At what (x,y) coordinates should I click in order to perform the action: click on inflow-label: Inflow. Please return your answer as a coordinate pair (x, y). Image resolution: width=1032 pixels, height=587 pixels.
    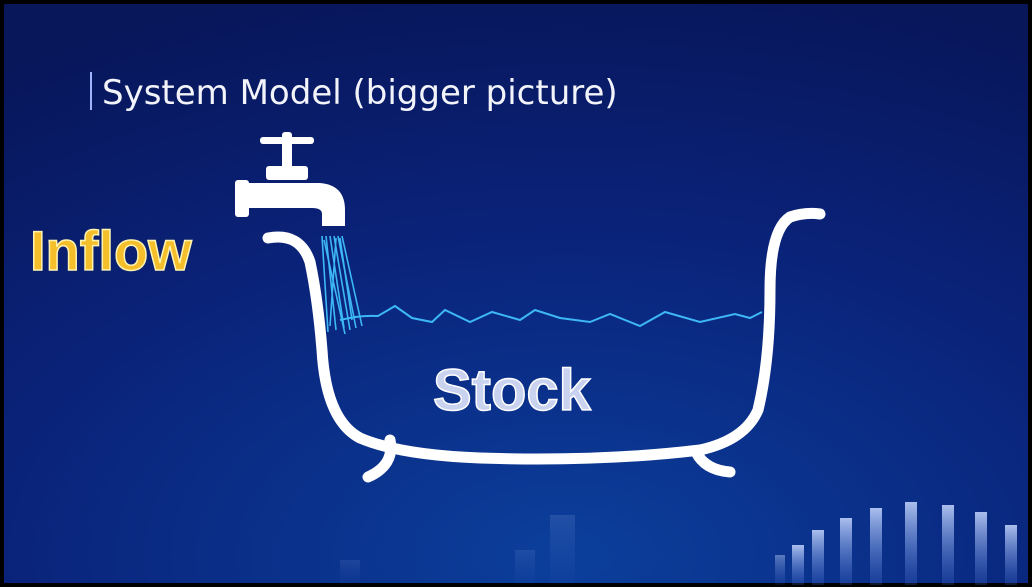
    Looking at the image, I should click on (111, 250).